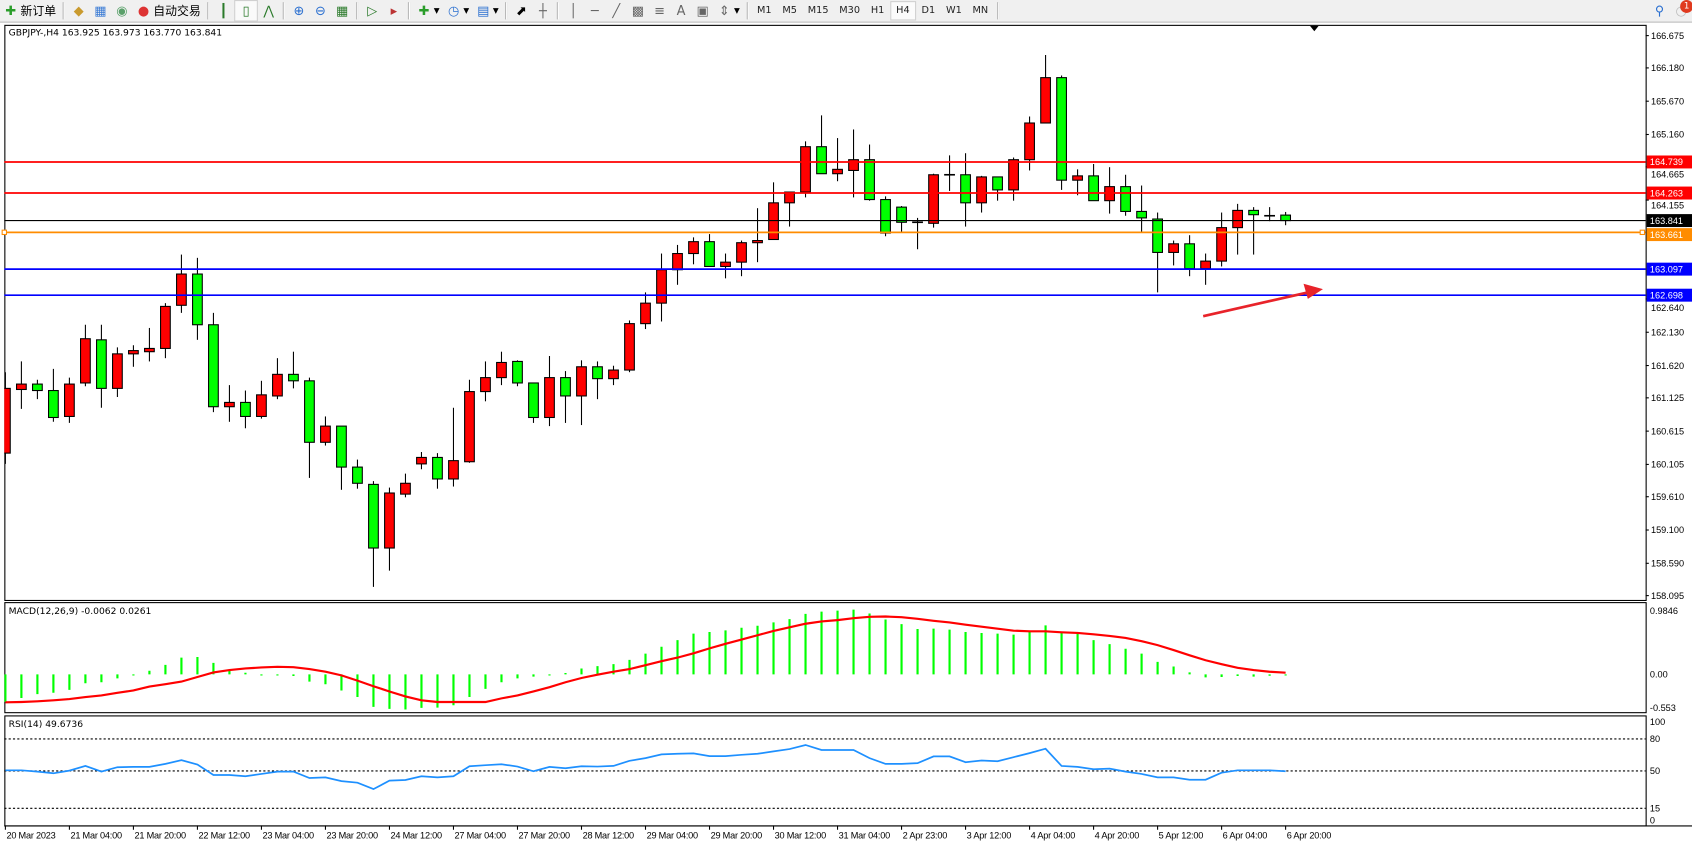  I want to click on crosshair-button: ┼, so click(543, 10).